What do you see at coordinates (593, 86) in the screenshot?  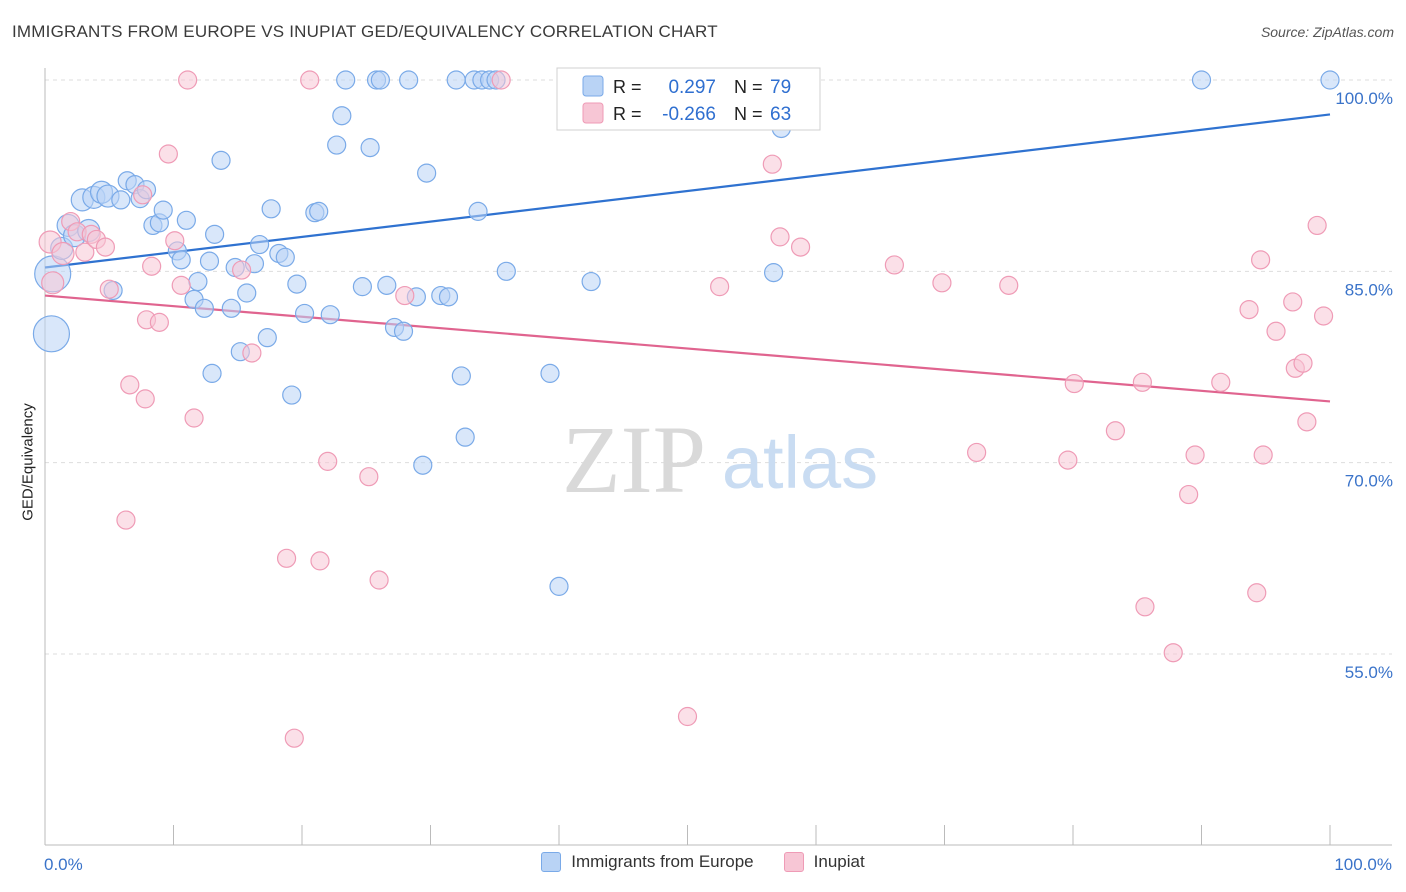 I see `stats-swatch-europe` at bounding box center [593, 86].